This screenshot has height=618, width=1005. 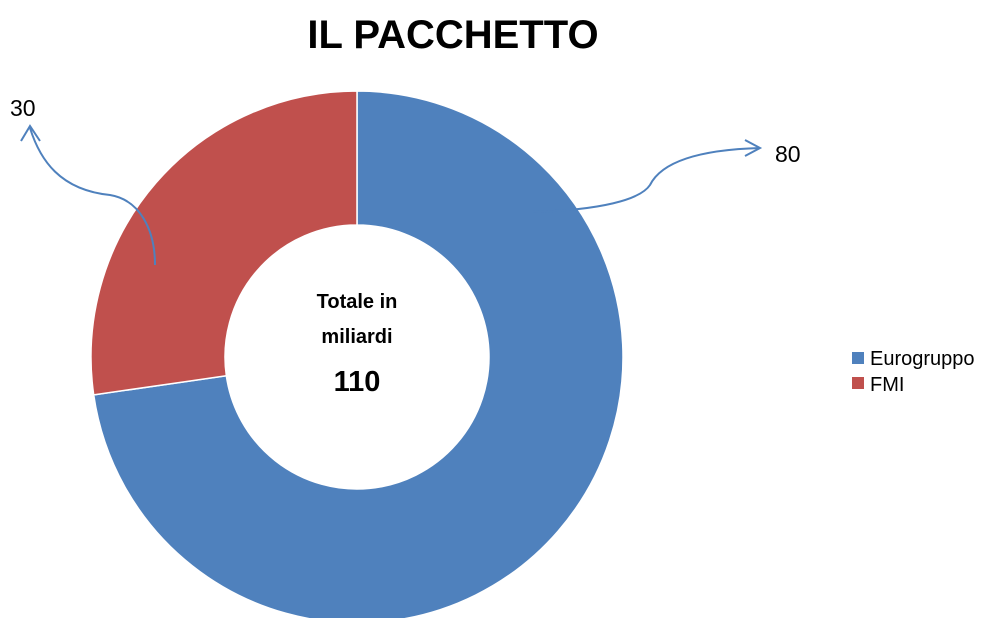 What do you see at coordinates (753, 148) in the screenshot?
I see `arrowhead-eurogruppo` at bounding box center [753, 148].